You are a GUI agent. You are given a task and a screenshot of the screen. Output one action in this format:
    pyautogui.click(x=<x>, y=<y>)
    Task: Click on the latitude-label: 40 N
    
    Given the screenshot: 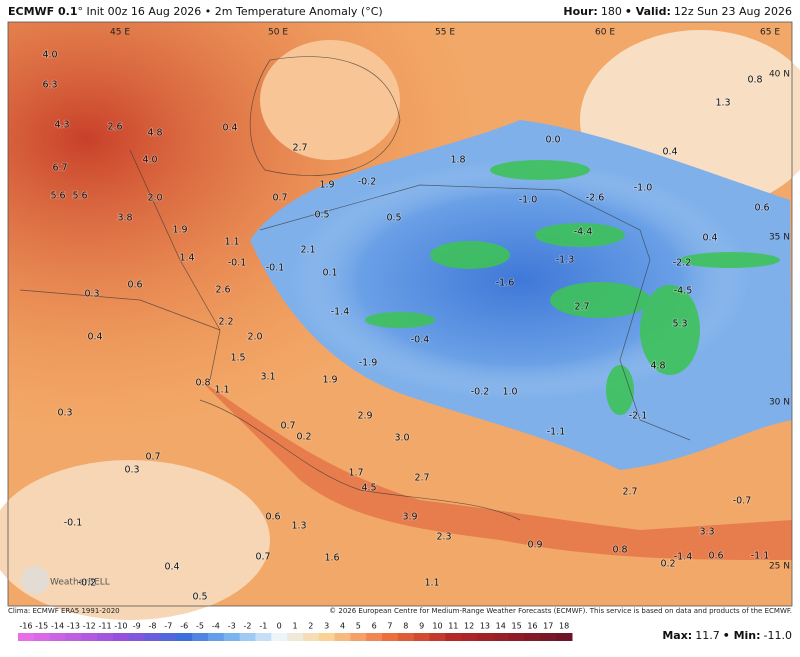 What is the action you would take?
    pyautogui.click(x=779, y=75)
    